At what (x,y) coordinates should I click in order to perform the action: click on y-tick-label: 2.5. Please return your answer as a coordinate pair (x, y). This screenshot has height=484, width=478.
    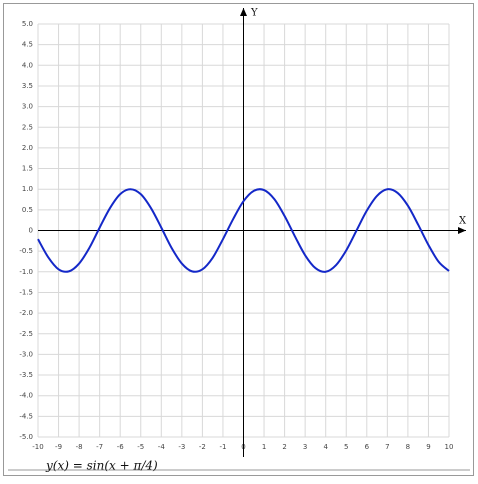
    Looking at the image, I should click on (27, 127).